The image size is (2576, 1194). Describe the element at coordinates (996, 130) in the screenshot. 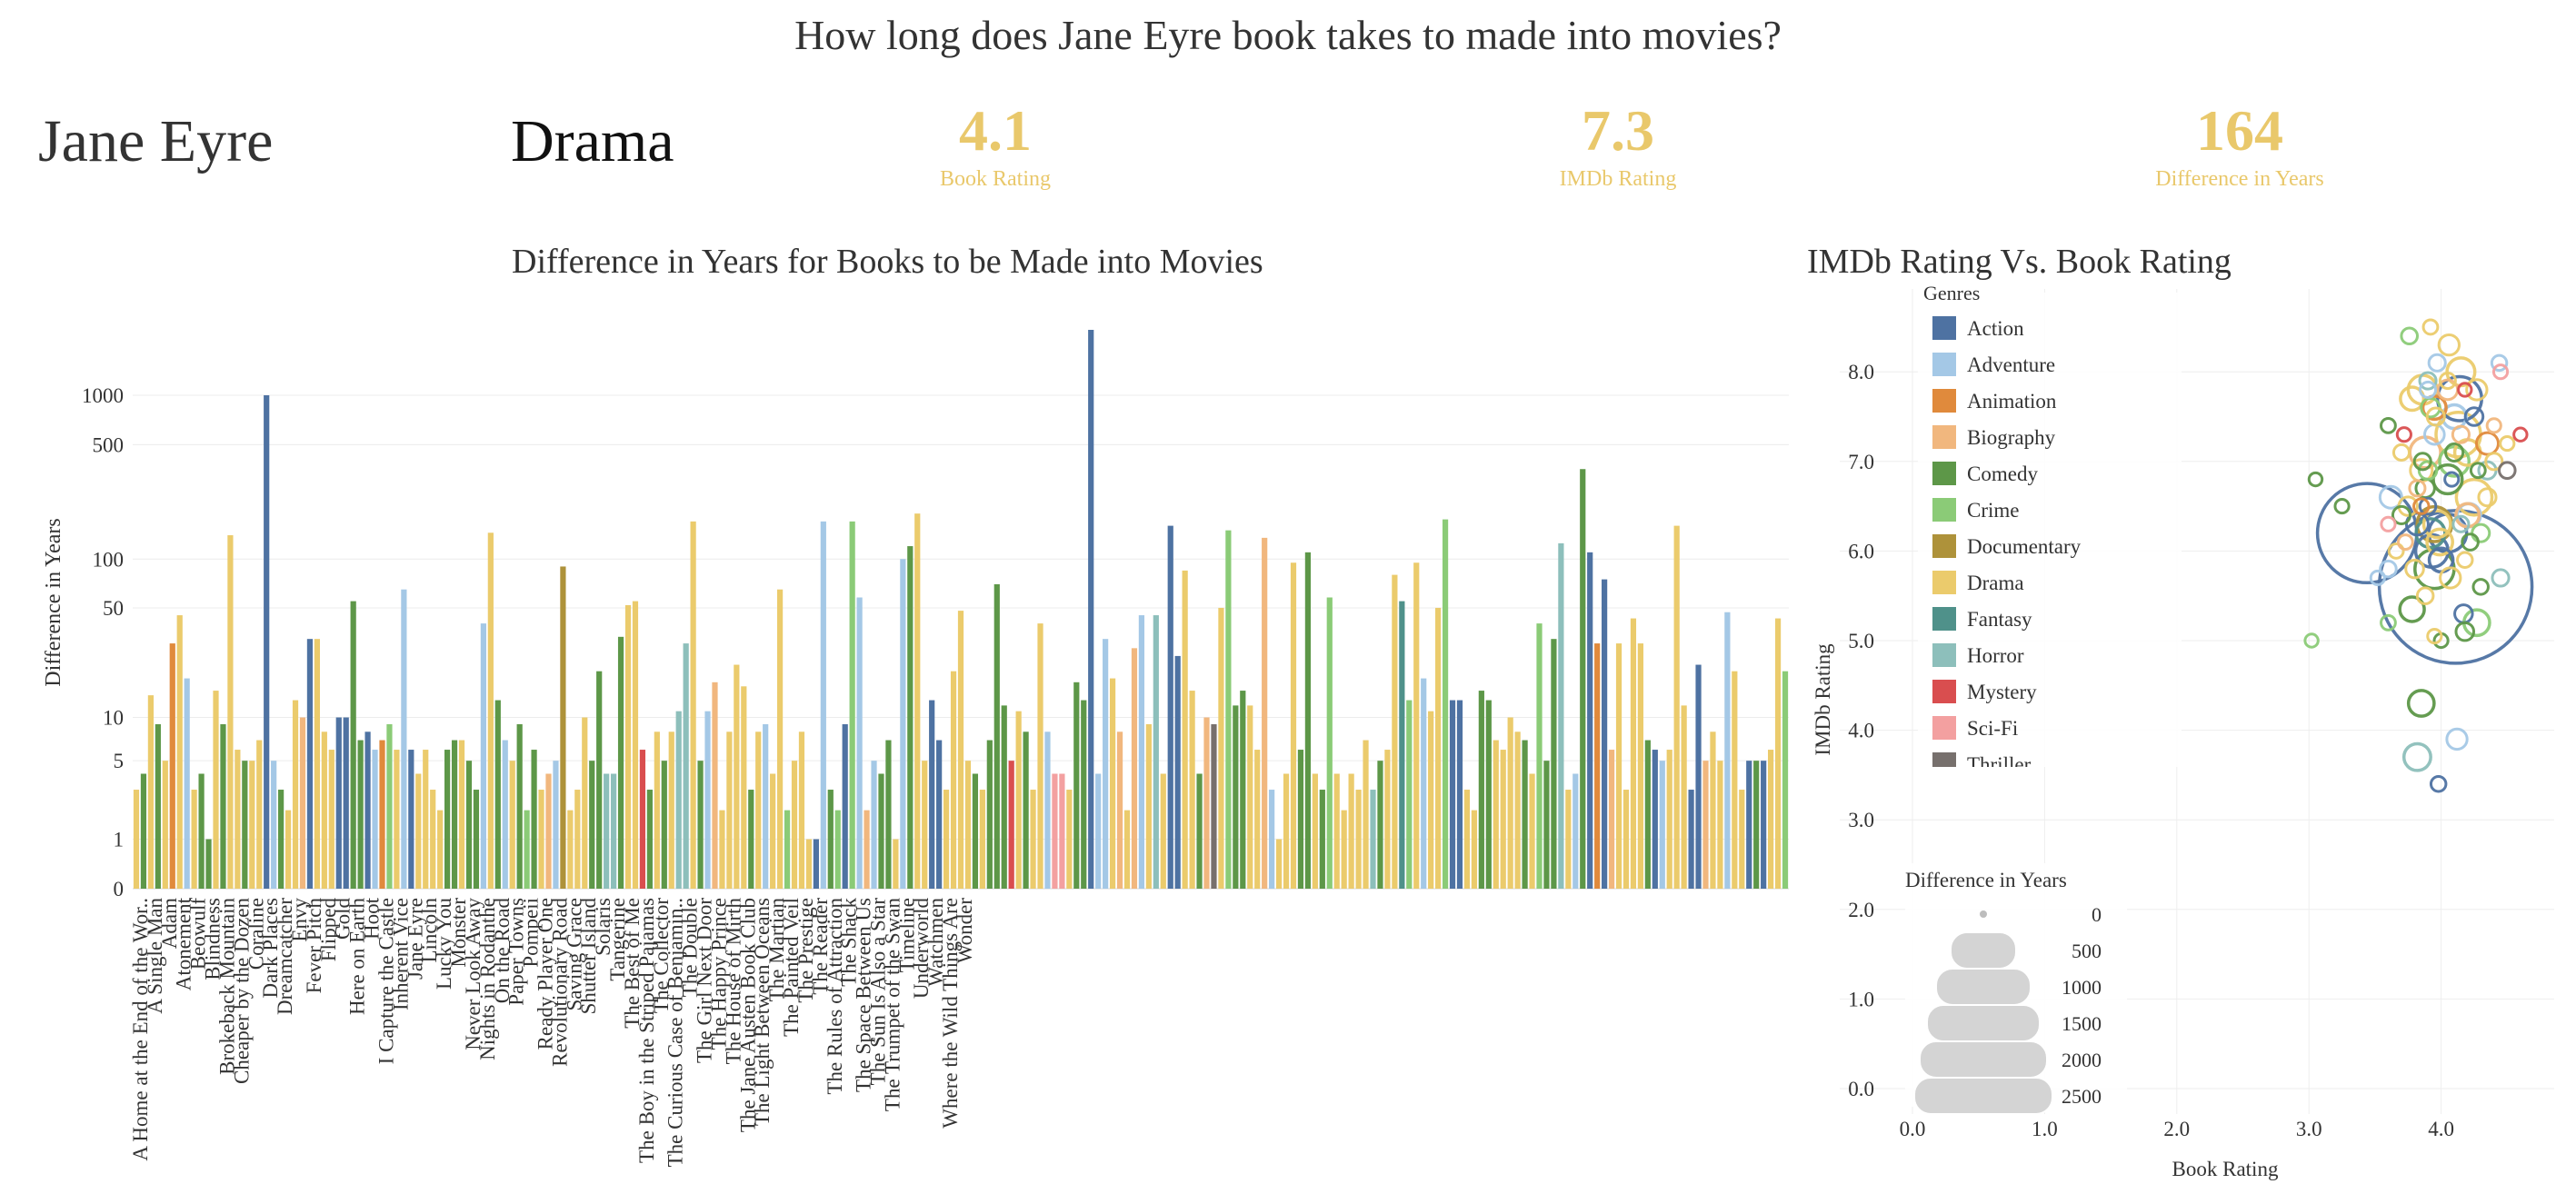

I see `kpi-book-rating-value: 4.1` at that location.